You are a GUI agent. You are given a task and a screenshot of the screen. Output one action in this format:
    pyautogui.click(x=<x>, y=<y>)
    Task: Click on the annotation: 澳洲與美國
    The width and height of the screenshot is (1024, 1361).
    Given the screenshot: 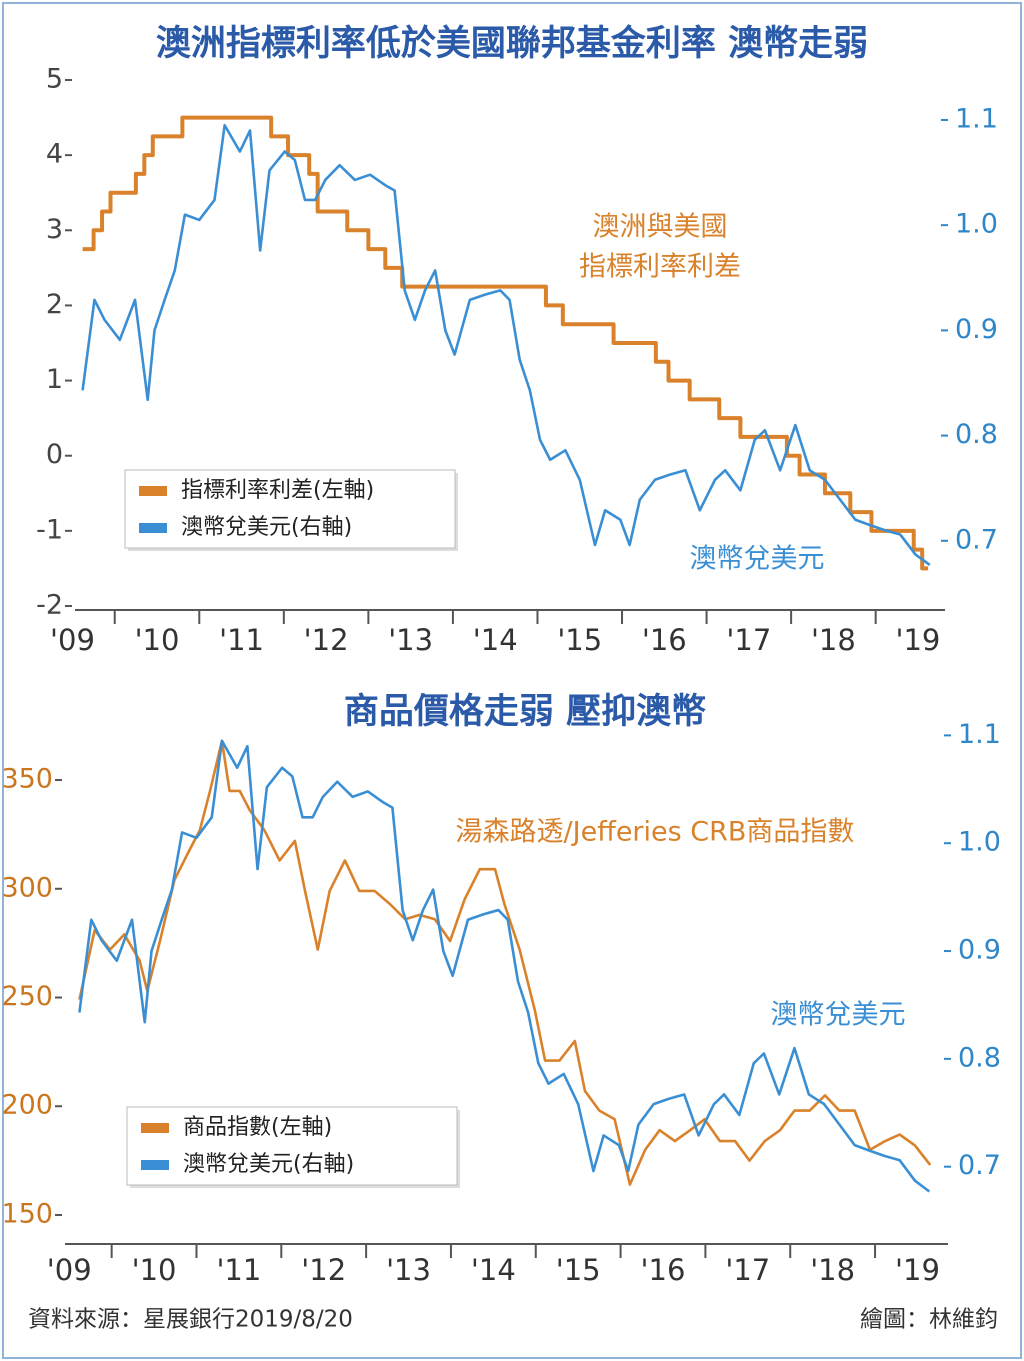 What is the action you would take?
    pyautogui.click(x=660, y=227)
    